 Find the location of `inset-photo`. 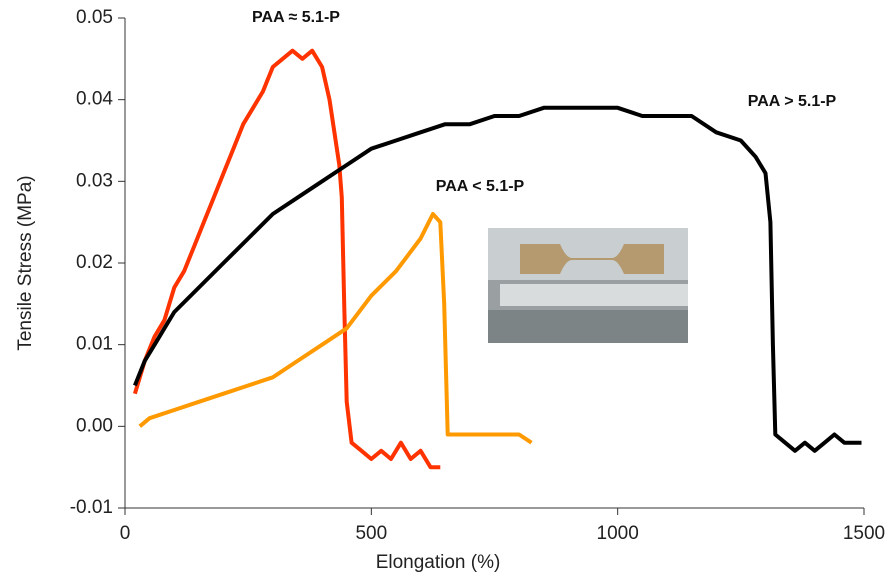

inset-photo is located at coordinates (588, 285).